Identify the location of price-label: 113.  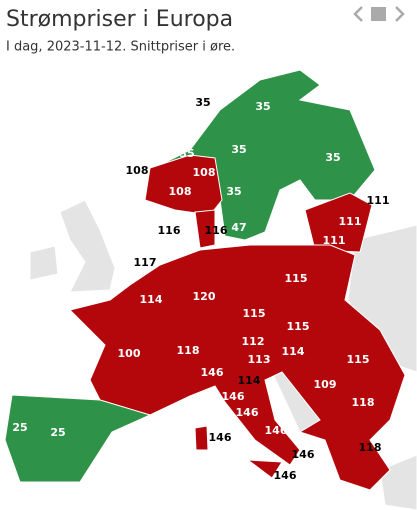
(259, 359).